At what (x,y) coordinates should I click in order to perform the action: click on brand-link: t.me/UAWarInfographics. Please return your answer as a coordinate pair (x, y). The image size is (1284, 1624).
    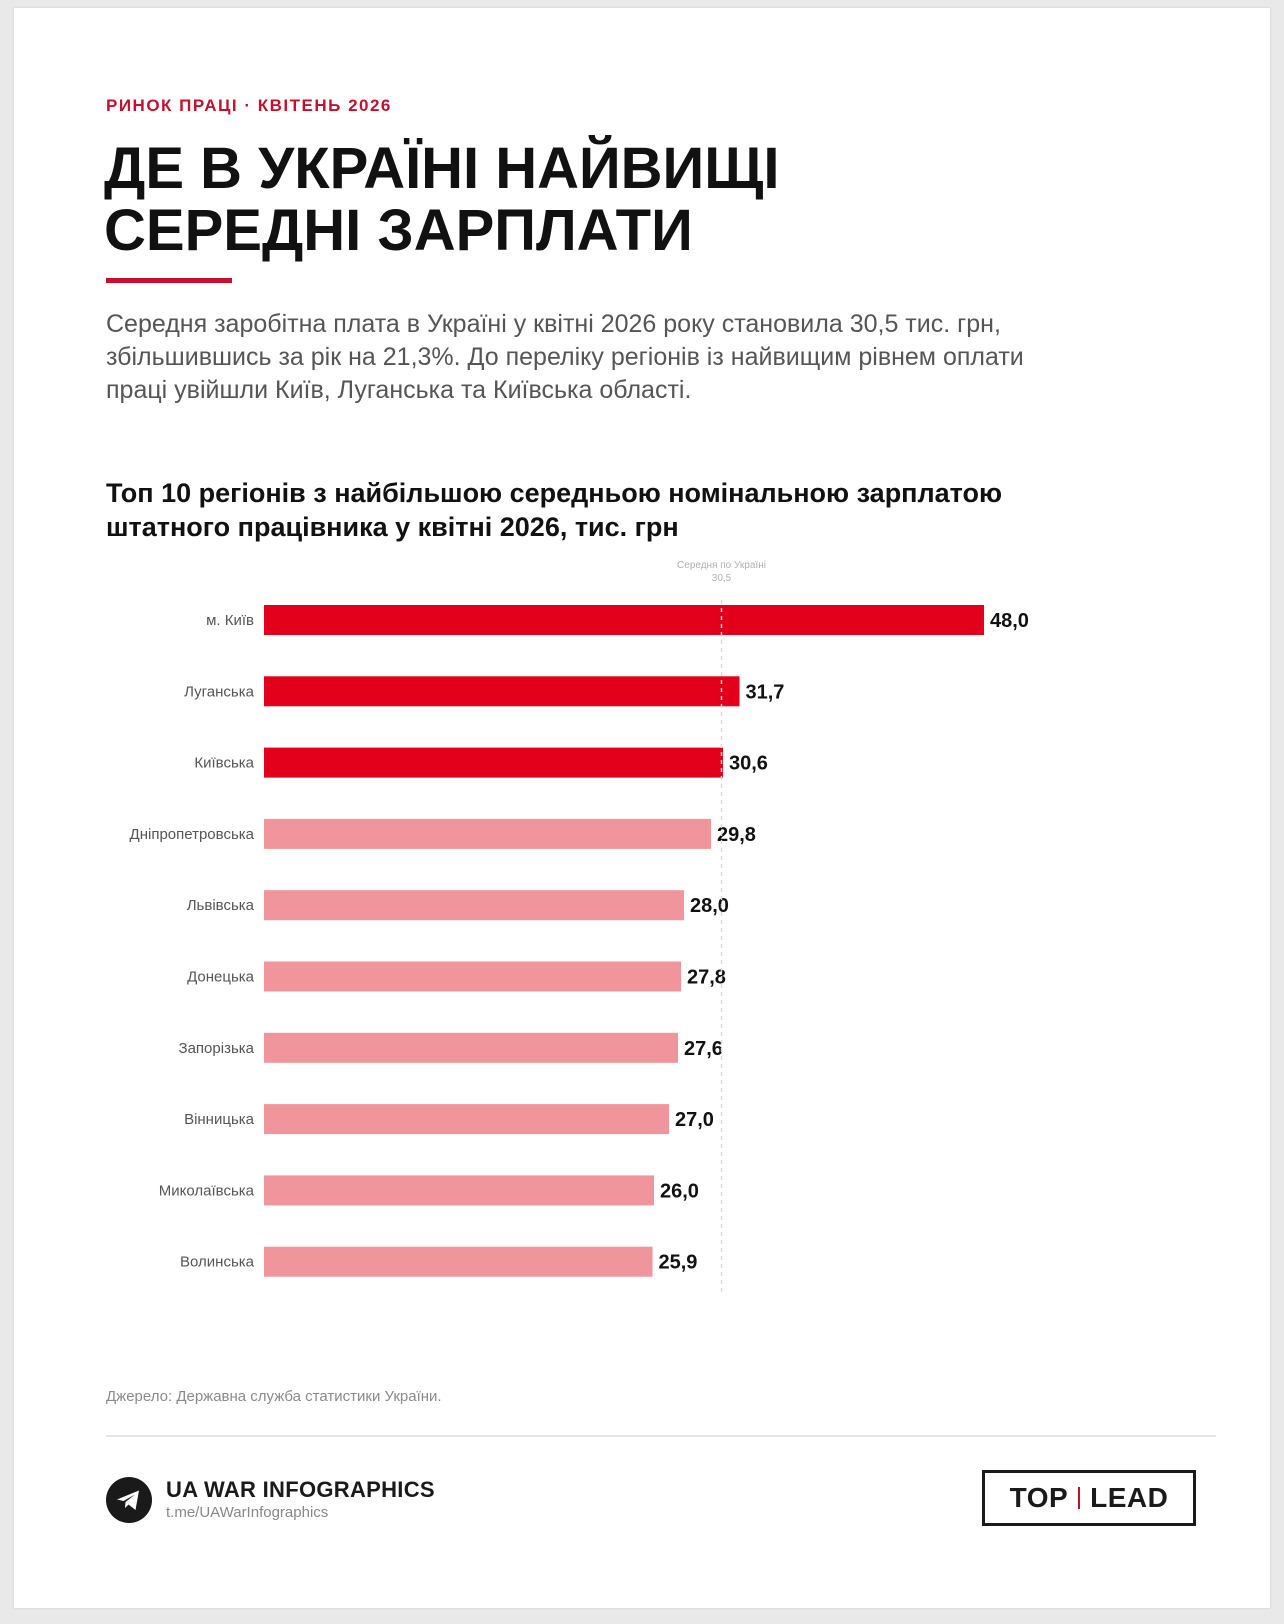
    Looking at the image, I should click on (247, 1512).